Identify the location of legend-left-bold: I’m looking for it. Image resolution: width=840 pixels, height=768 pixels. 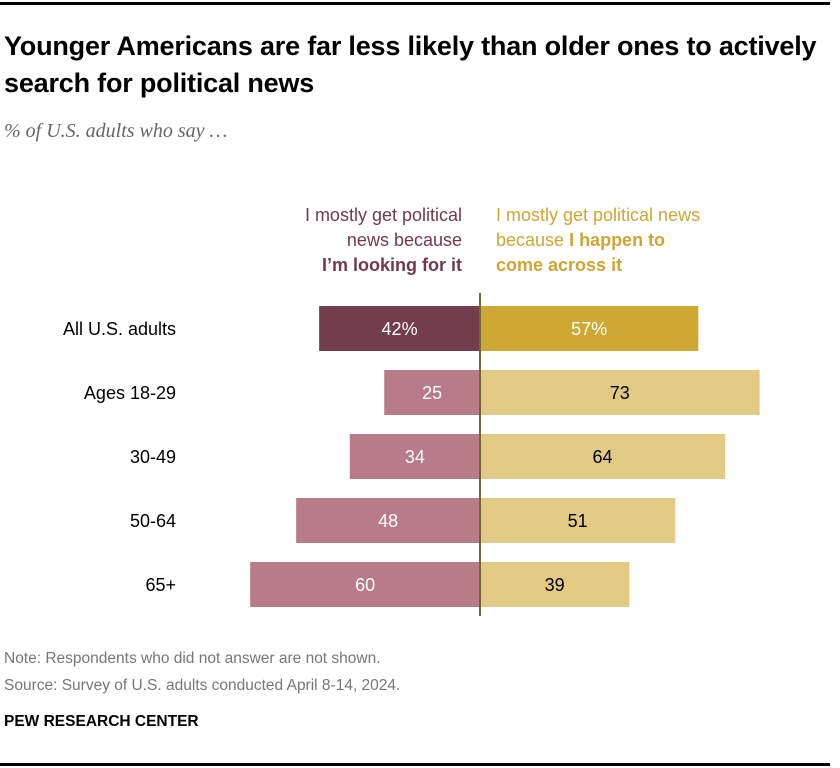
(392, 265).